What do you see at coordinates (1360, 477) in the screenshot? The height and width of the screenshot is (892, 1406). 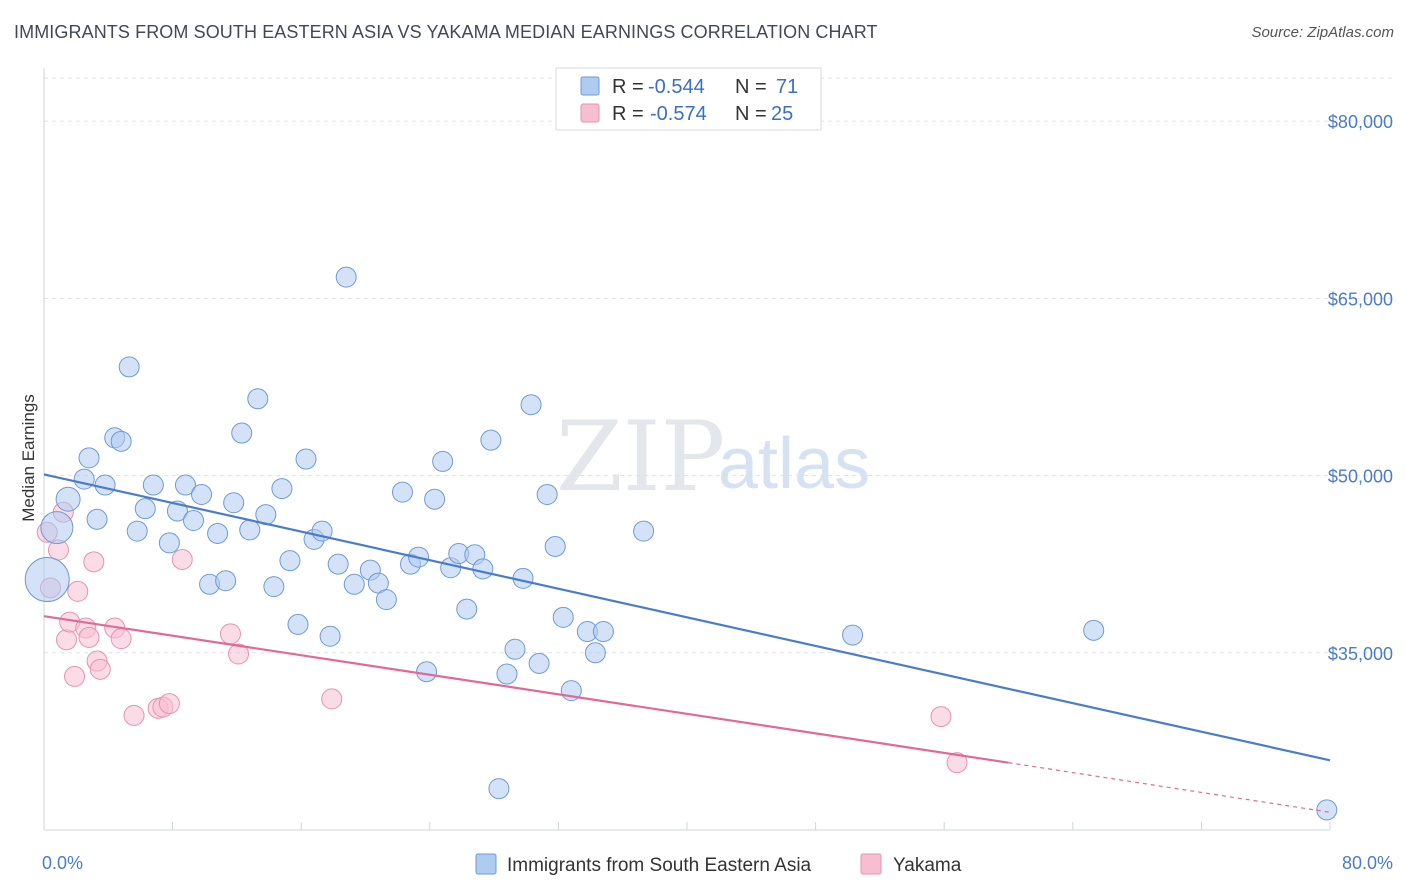 I see `y-tick-label: $50,000` at bounding box center [1360, 477].